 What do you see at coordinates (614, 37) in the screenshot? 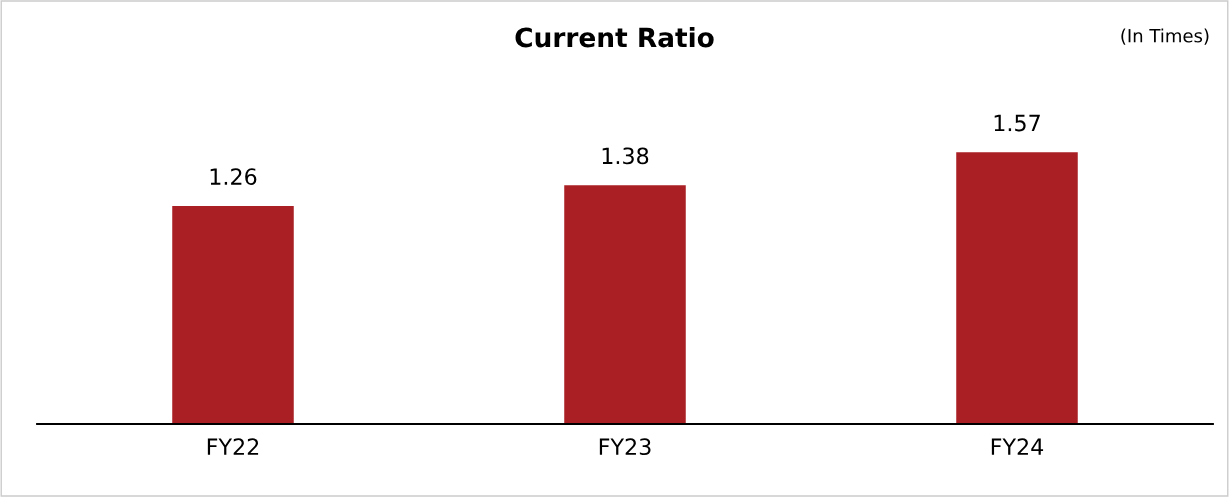
I see `chart-title: Current Ratio` at bounding box center [614, 37].